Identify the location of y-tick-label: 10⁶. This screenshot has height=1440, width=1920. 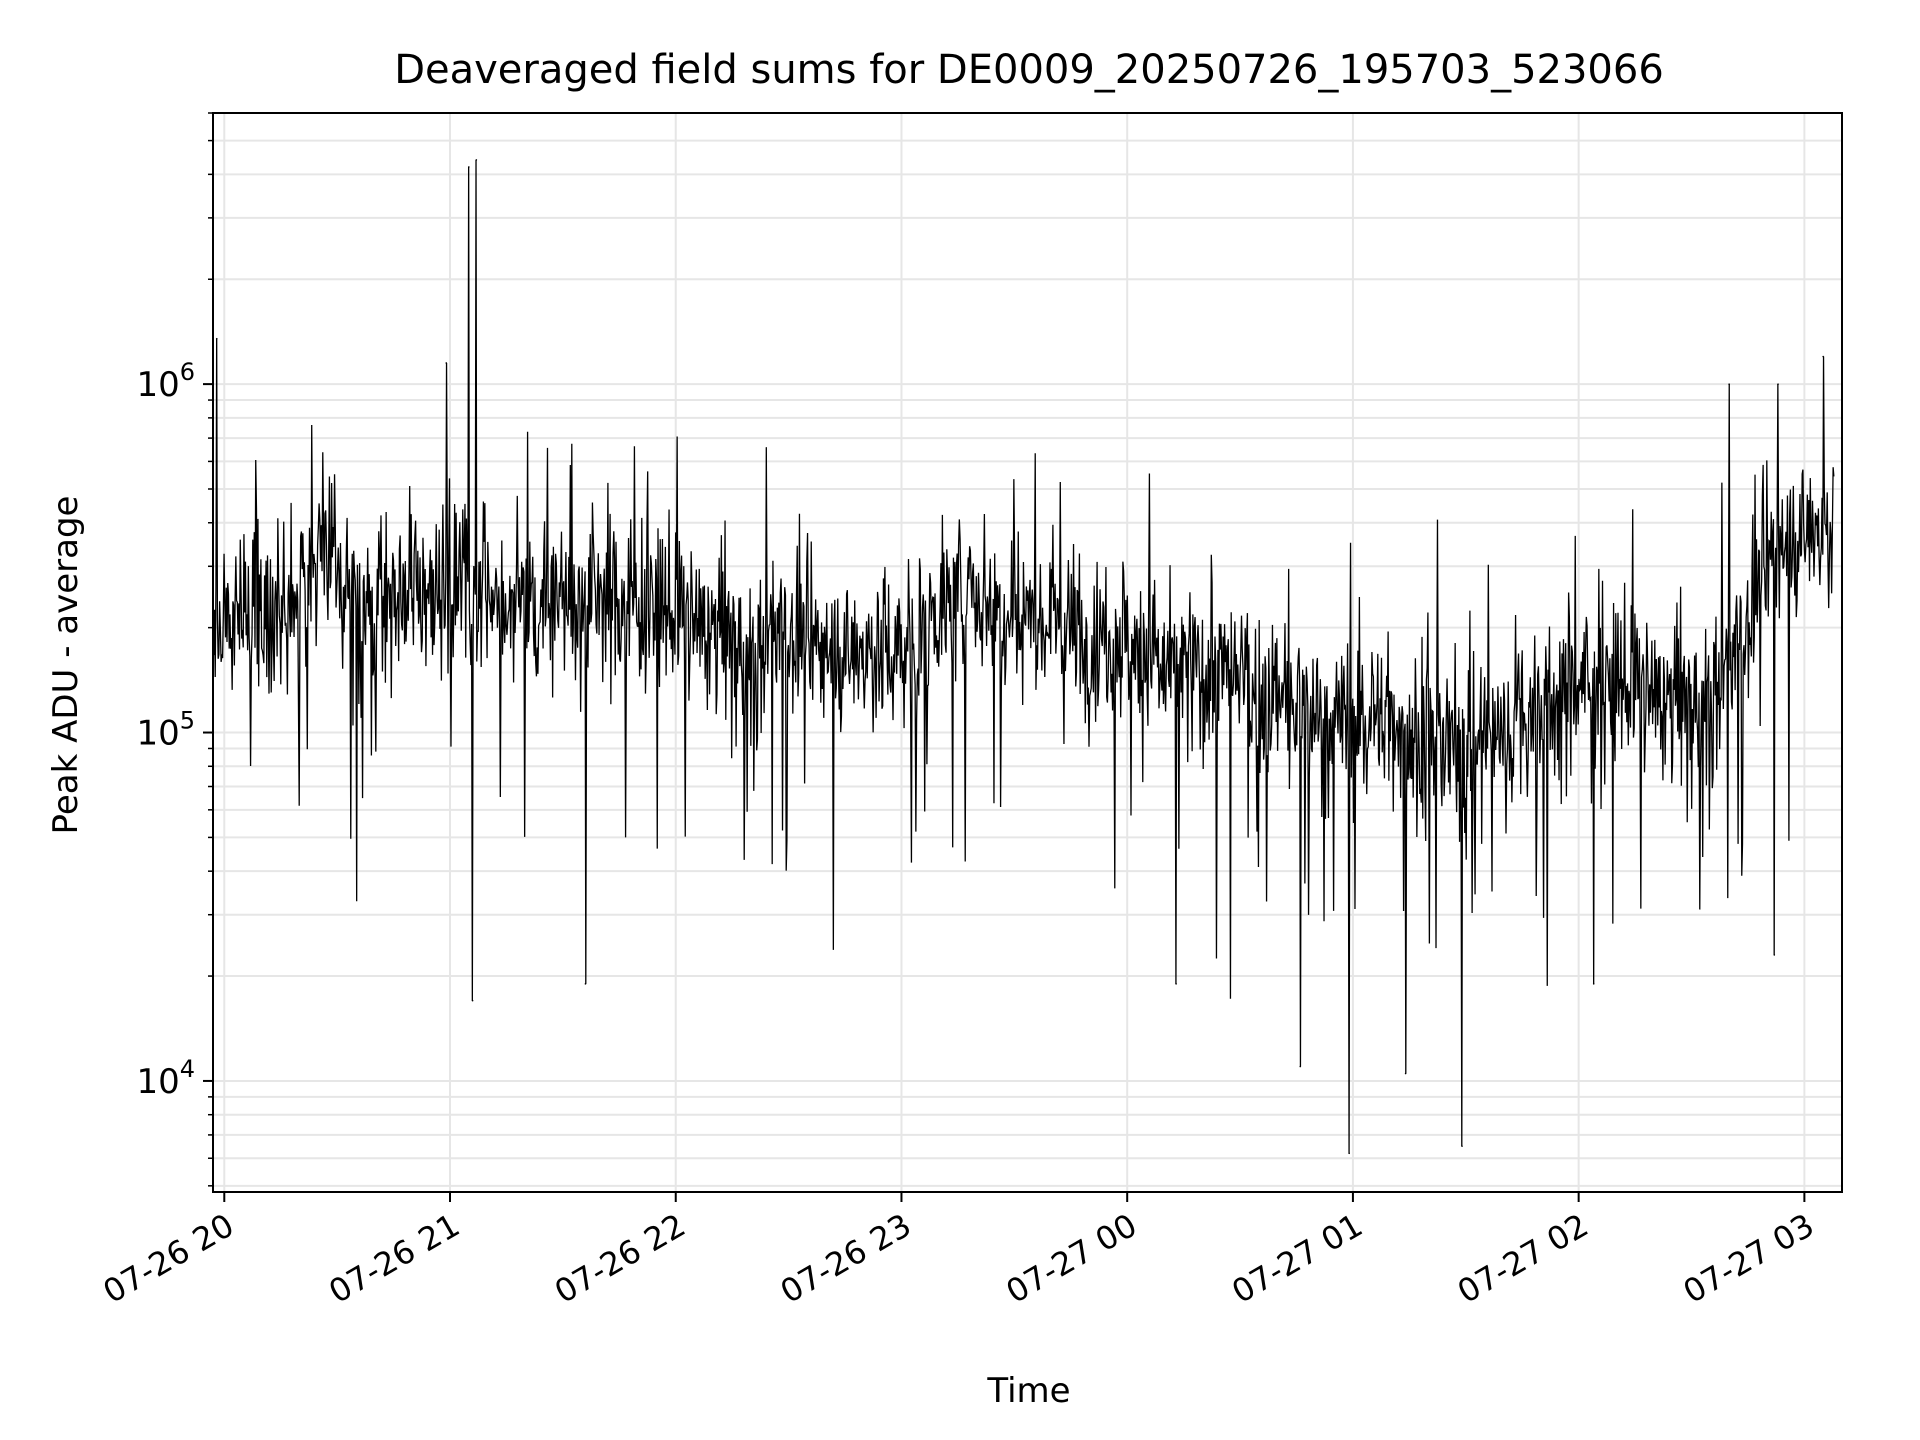
(165, 381).